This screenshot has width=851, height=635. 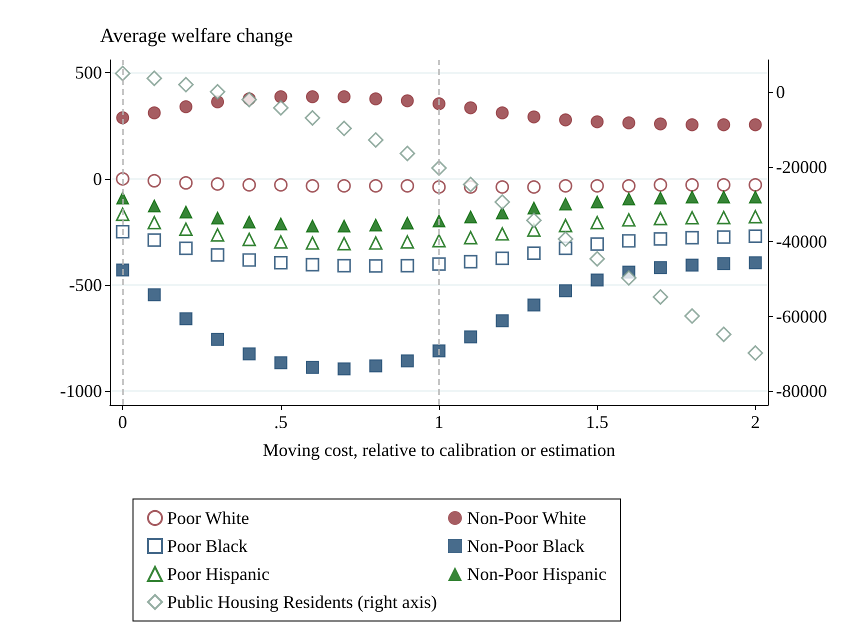 I want to click on y2-tick-label: -20000, so click(x=801, y=166).